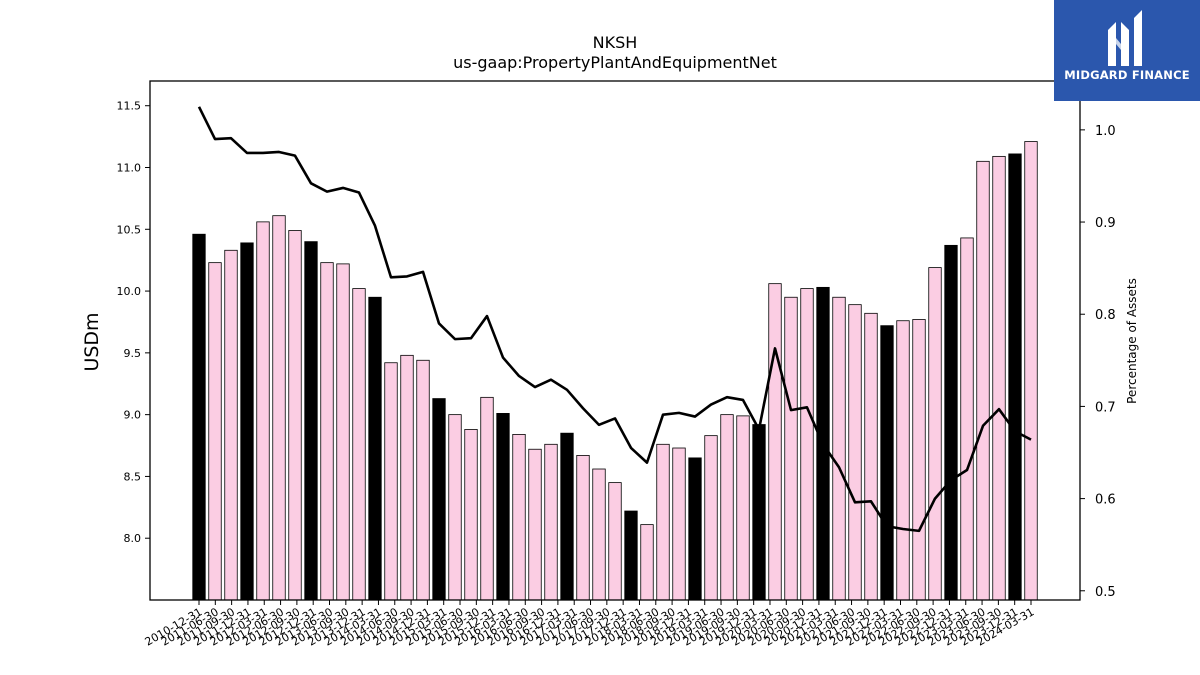 The height and width of the screenshot is (675, 1200). I want to click on y2-tick-label: 0.9, so click(1105, 223).